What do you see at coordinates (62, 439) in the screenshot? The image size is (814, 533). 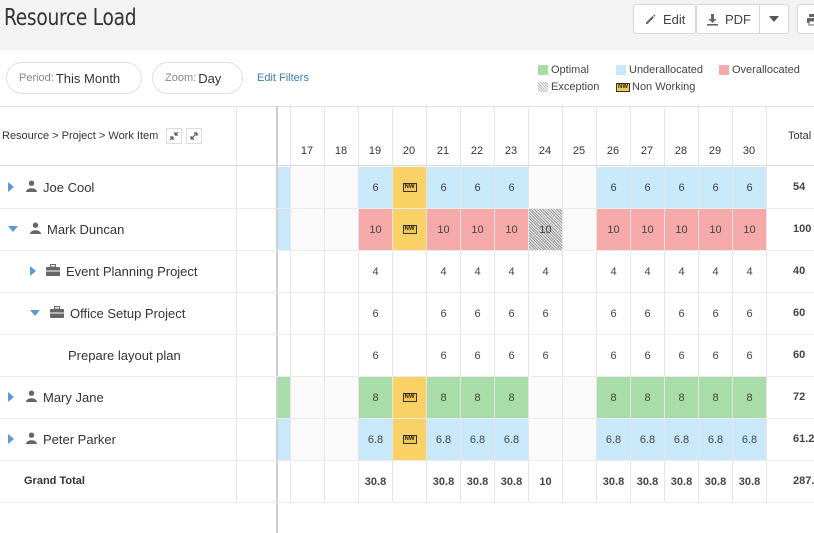 I see `row-label-peter-parker: Peter Parker` at bounding box center [62, 439].